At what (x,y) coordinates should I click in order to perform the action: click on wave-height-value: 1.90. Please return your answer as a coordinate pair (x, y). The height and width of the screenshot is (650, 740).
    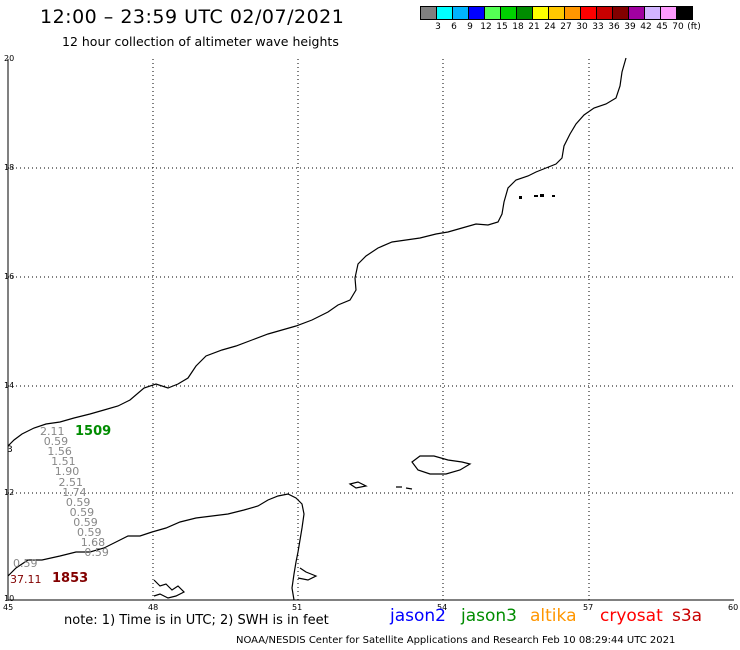
    Looking at the image, I should click on (67, 472).